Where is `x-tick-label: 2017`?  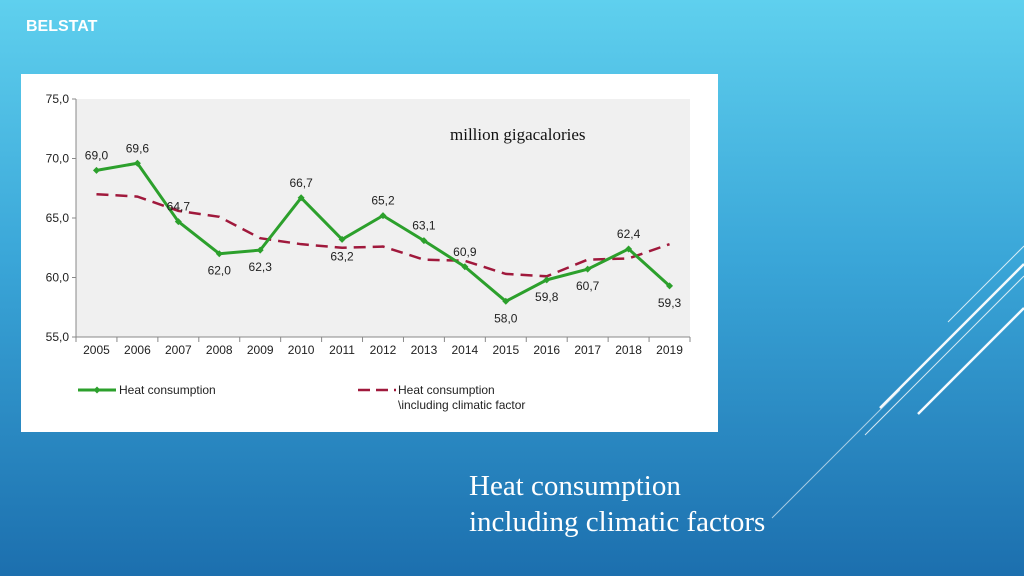 x-tick-label: 2017 is located at coordinates (587, 350).